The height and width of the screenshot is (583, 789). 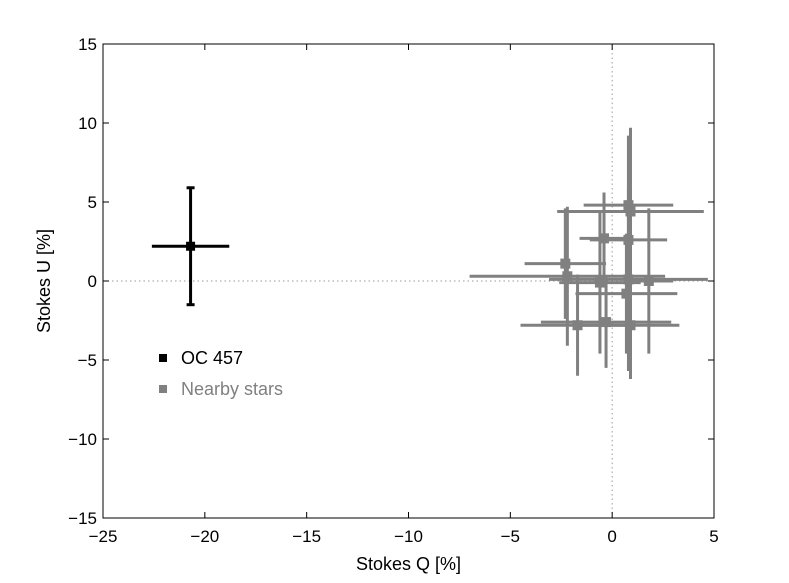 What do you see at coordinates (87, 123) in the screenshot?
I see `y-tick-label: 10` at bounding box center [87, 123].